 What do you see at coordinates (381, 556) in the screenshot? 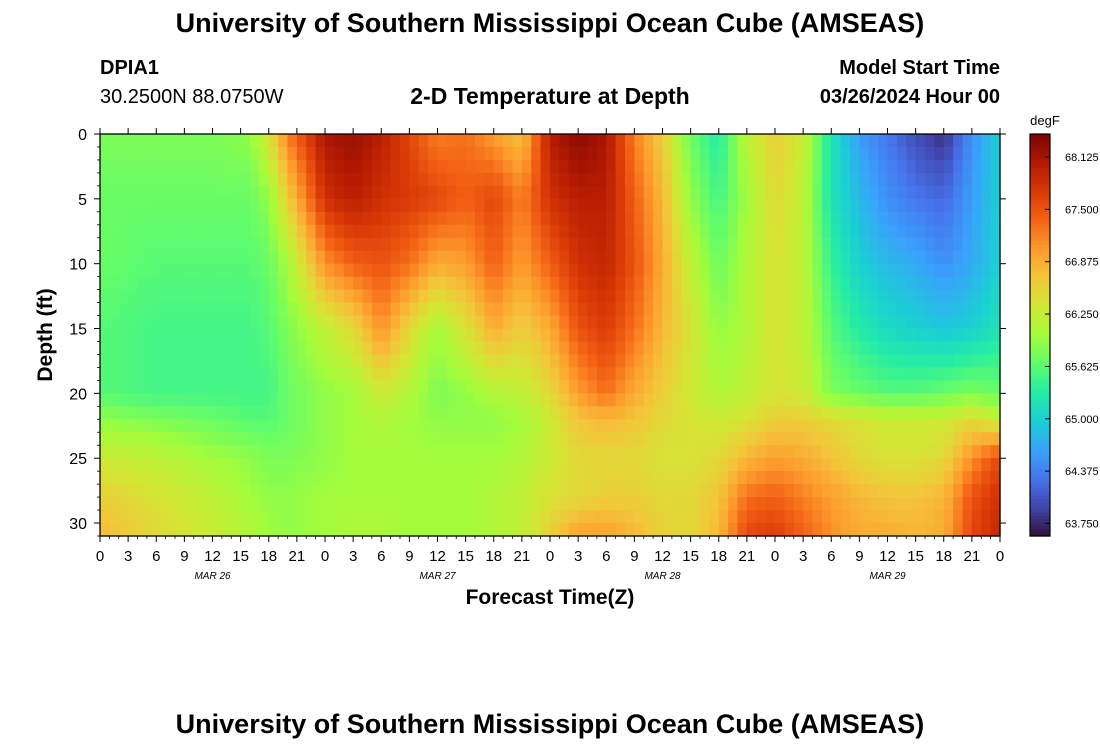
I see `x-tick-label: 6` at bounding box center [381, 556].